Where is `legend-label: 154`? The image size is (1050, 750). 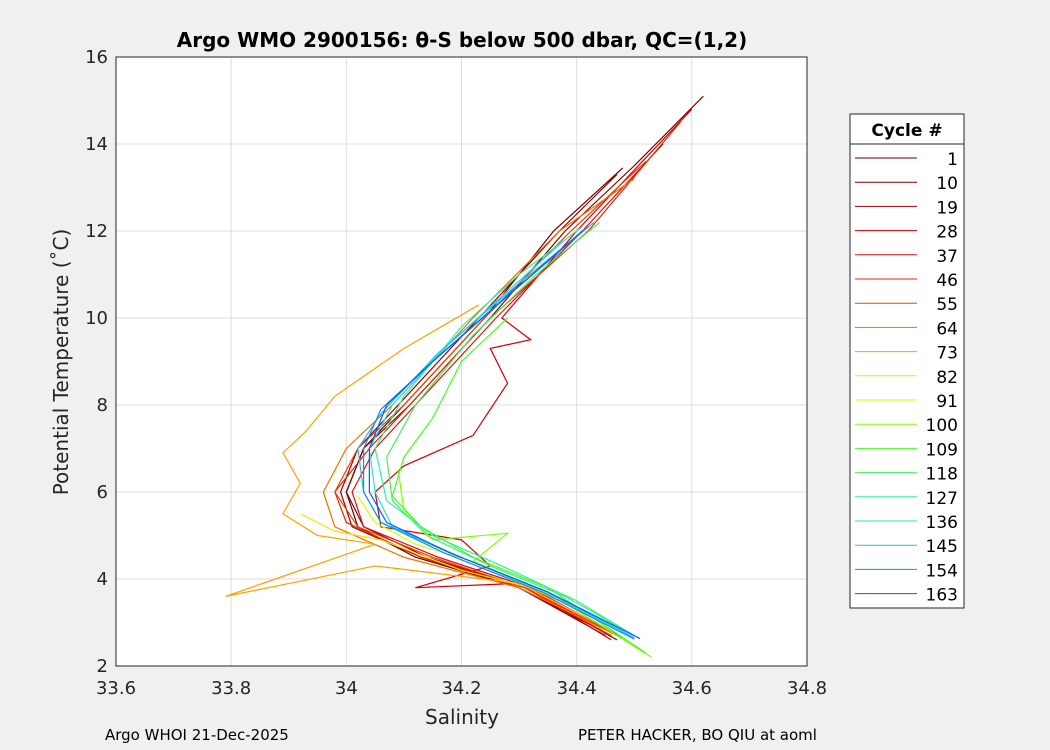
legend-label: 154 is located at coordinates (942, 571).